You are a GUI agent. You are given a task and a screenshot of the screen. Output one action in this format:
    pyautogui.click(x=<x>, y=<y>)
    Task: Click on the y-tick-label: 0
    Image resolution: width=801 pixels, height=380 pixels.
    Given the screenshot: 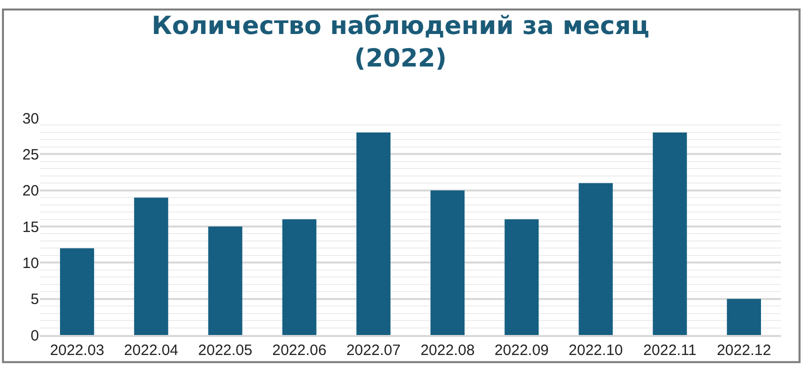 What is the action you would take?
    pyautogui.click(x=34, y=335)
    